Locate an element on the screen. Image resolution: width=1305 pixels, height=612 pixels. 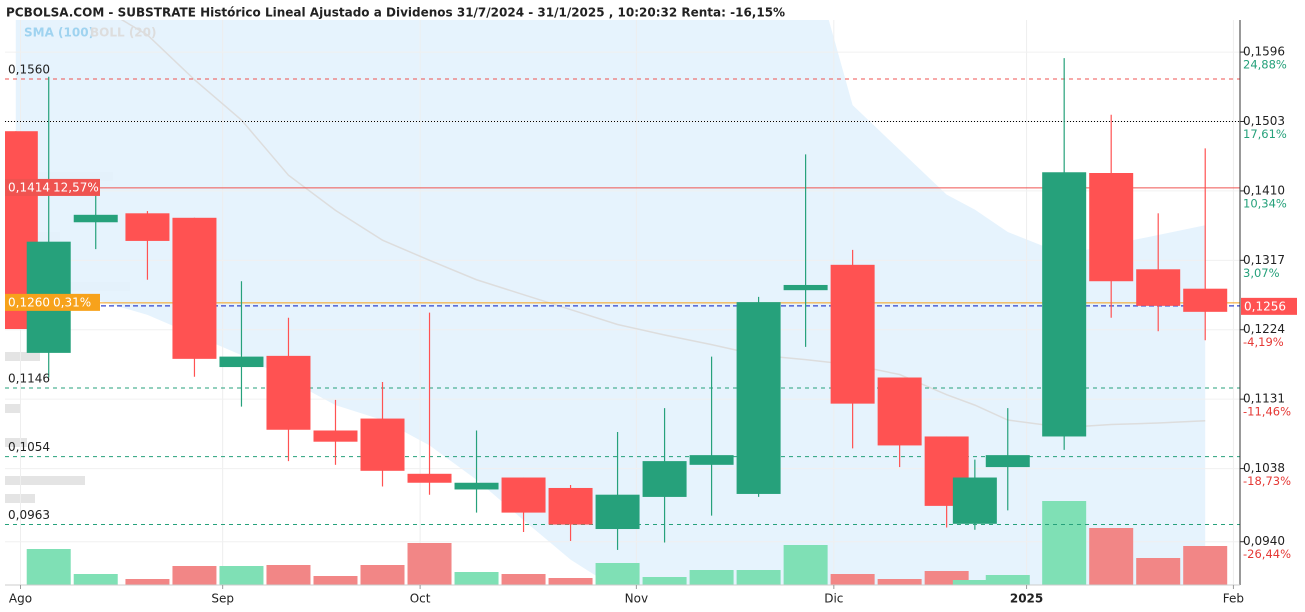
level-change: 0,31% is located at coordinates (72, 302).